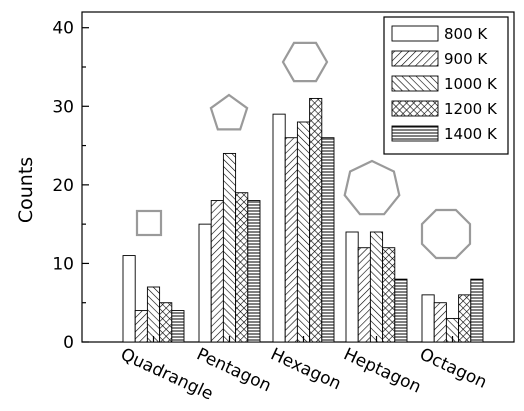  I want to click on hexagon-icon, so click(305, 62).